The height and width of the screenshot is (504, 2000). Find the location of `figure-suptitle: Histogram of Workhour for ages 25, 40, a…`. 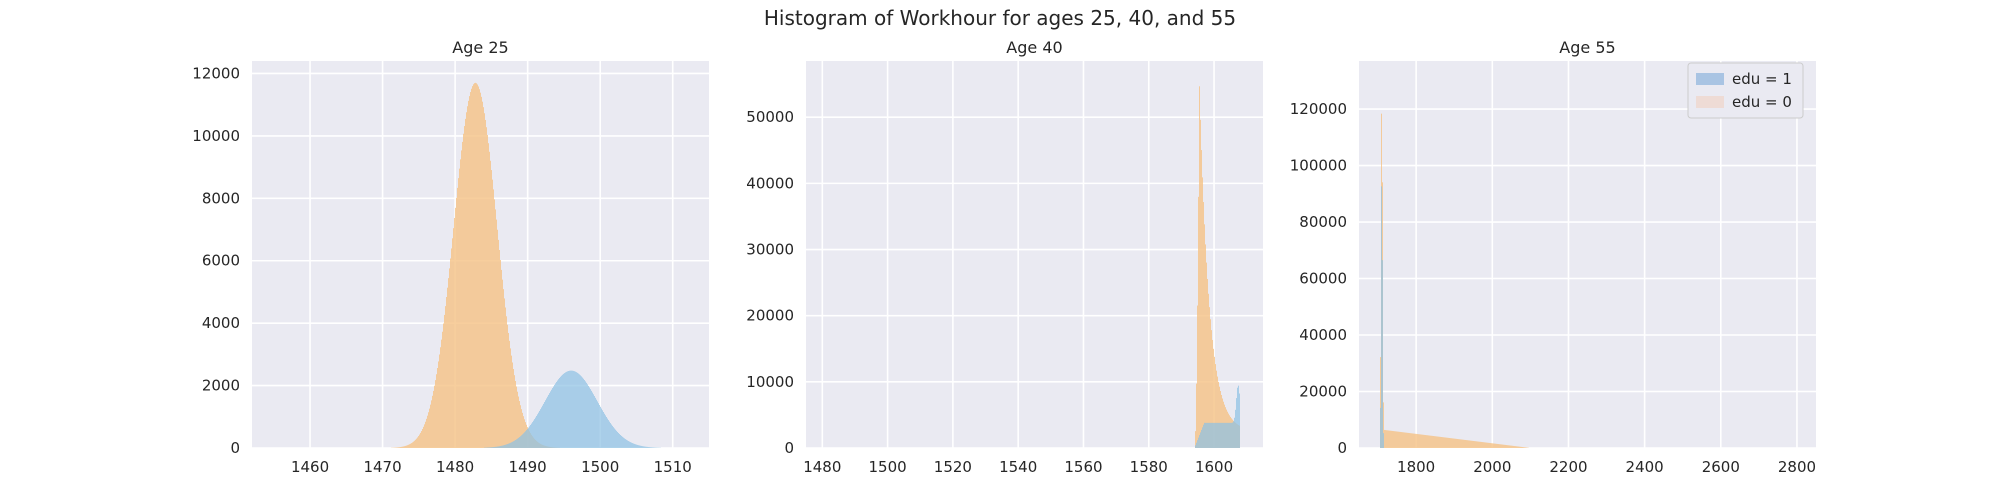

figure-suptitle: Histogram of Workhour for ages 25, 40, a… is located at coordinates (1000, 18).